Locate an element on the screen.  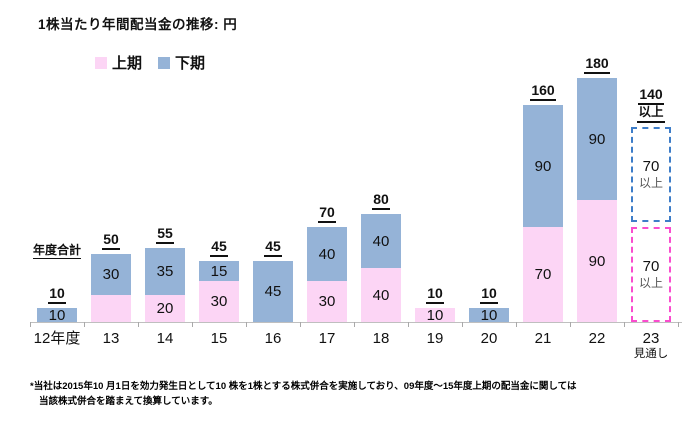
legend-item-second-half: 下期 is located at coordinates (181, 62).